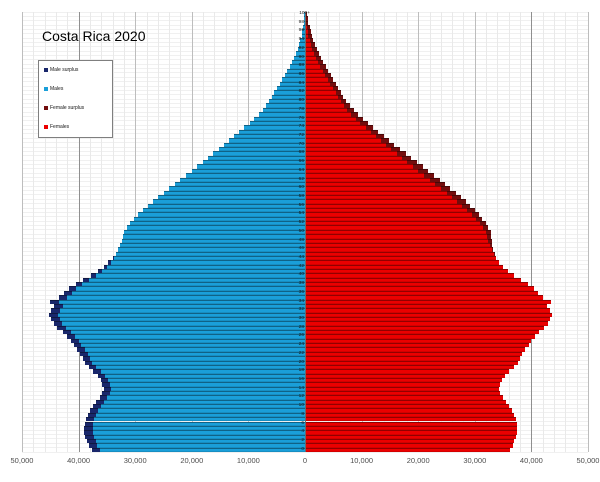  I want to click on legend-label: Females, so click(60, 127).